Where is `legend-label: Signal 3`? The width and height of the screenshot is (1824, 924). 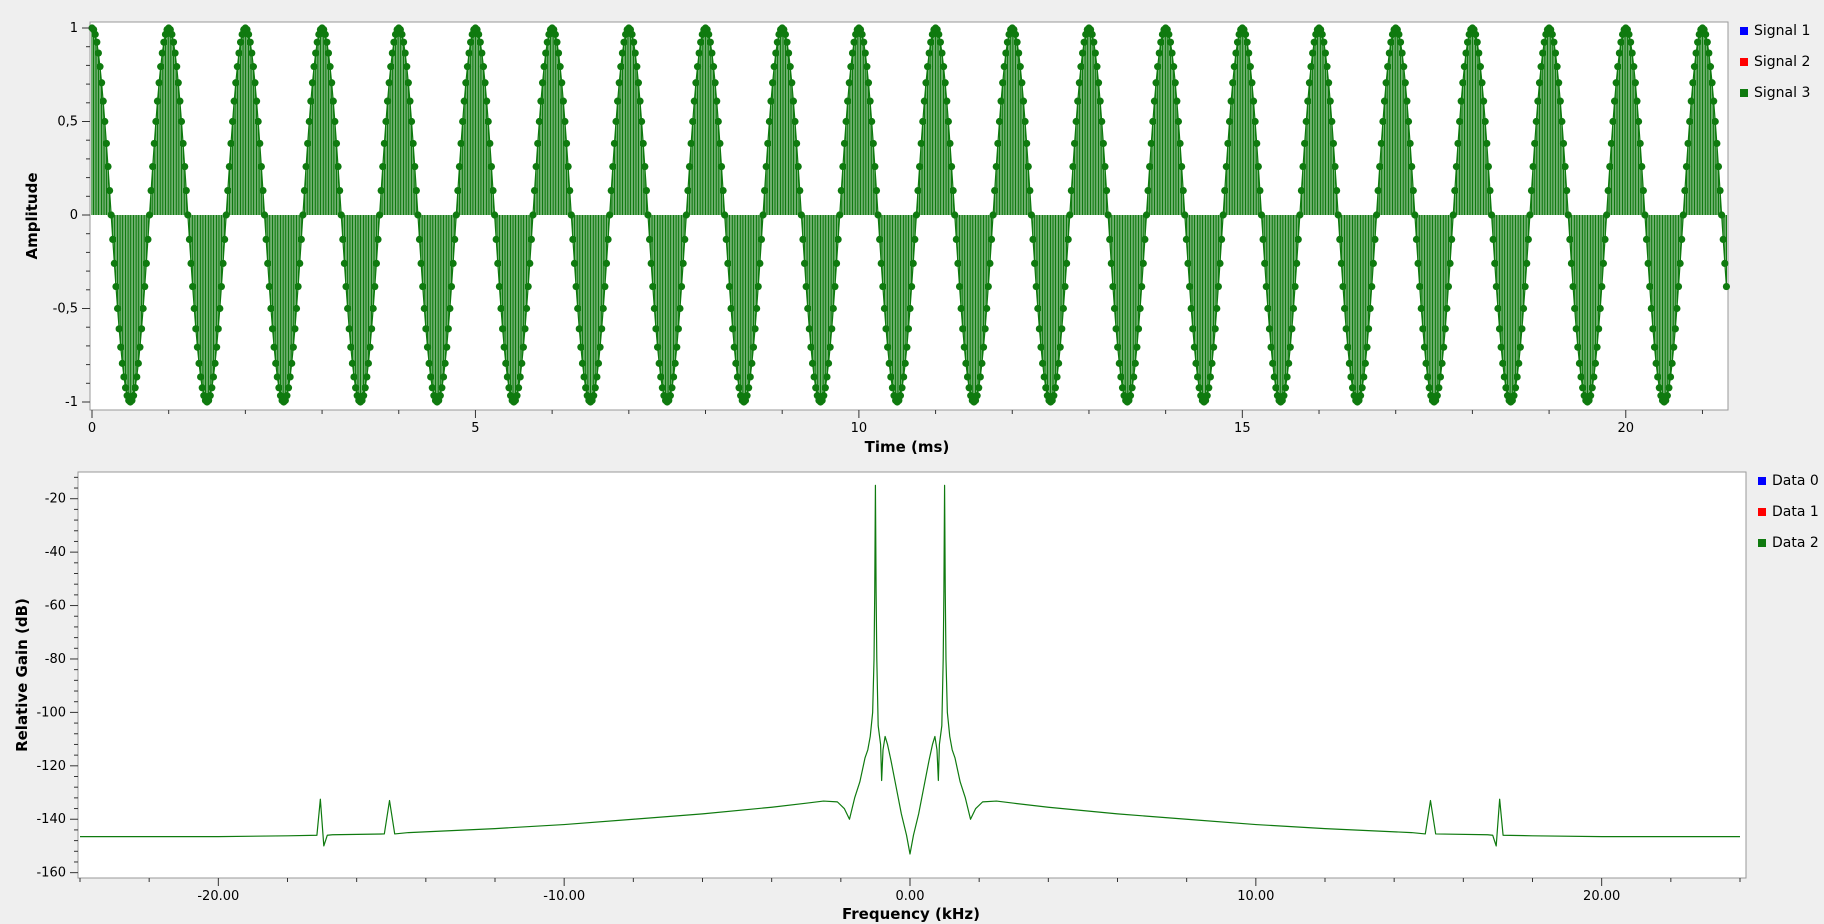
legend-label: Signal 3 is located at coordinates (1782, 93).